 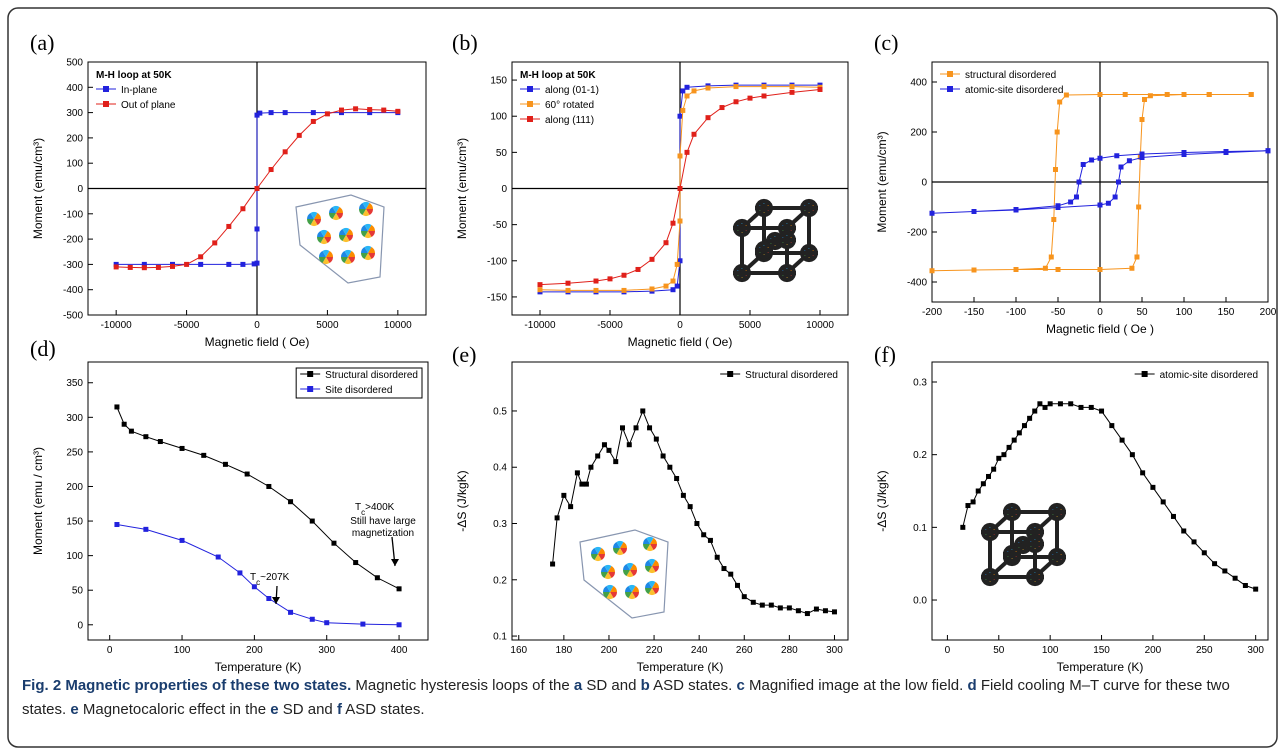 I want to click on x-tick-label: 300, so click(x=326, y=650).